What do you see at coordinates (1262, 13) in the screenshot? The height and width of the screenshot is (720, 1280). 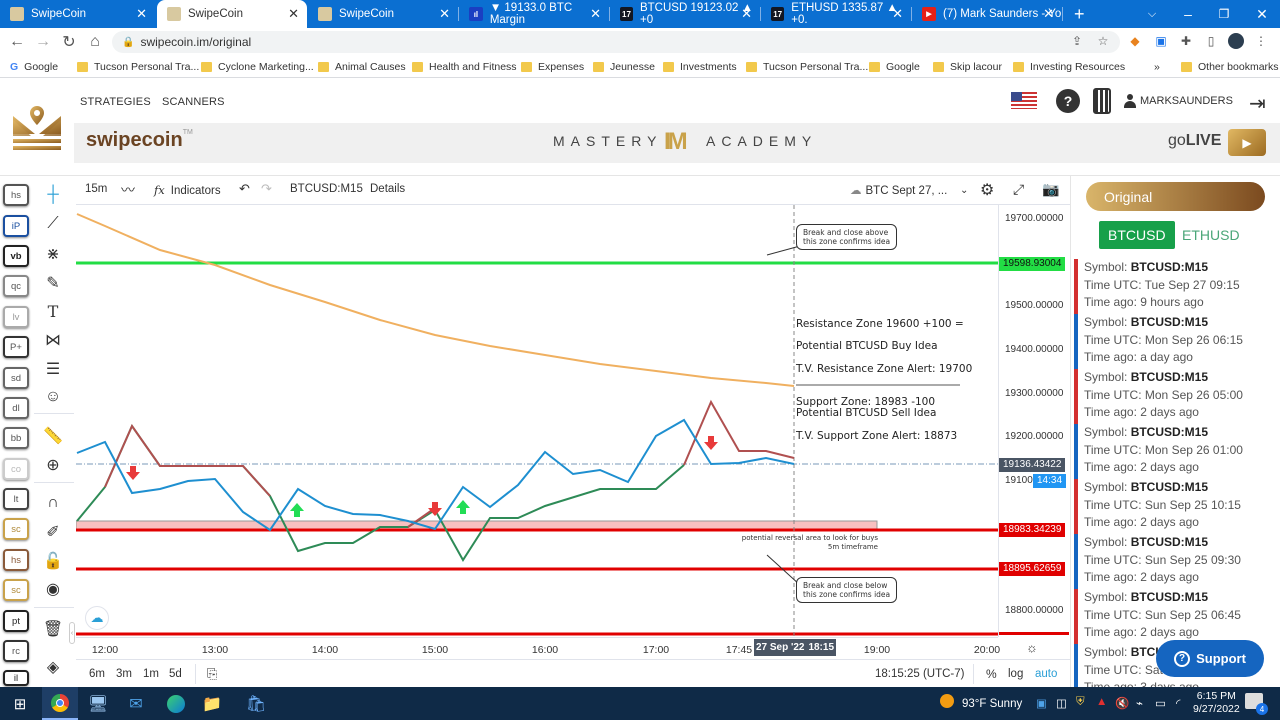 I see `close-window-button: ✕` at bounding box center [1262, 13].